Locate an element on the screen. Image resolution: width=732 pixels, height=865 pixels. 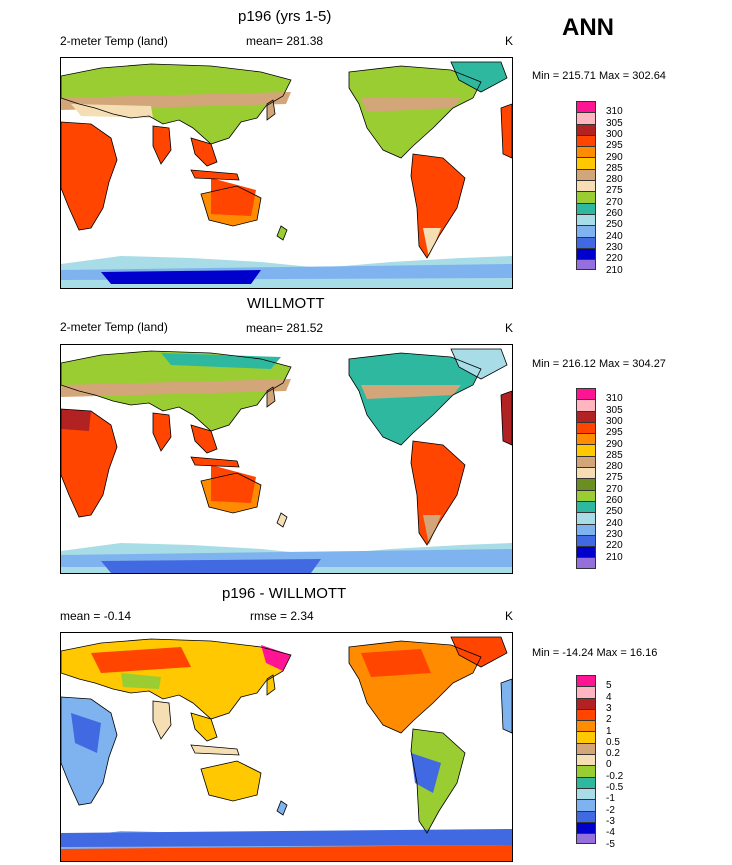
panel-mean-label: mean= 281.38 is located at coordinates (285, 41).